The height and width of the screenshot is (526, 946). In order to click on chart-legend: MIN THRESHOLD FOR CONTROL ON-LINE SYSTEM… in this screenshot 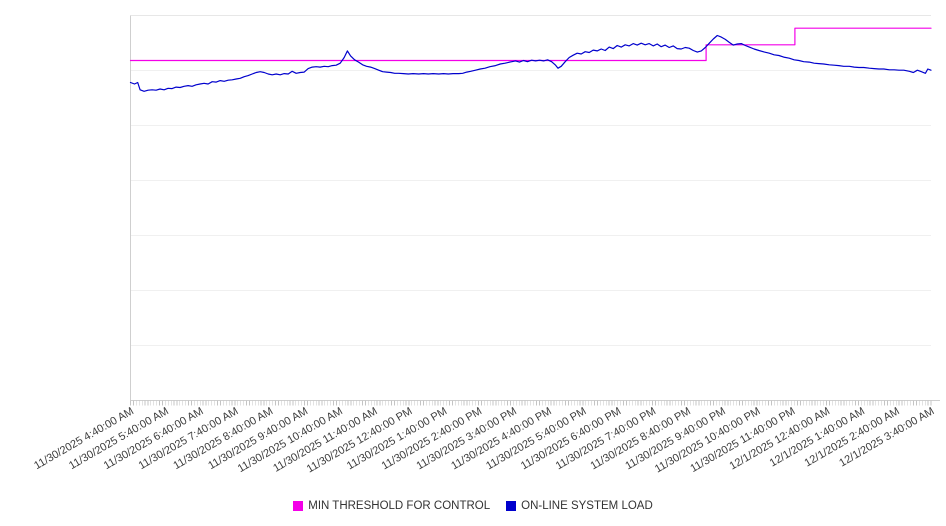, I will do `click(473, 506)`.